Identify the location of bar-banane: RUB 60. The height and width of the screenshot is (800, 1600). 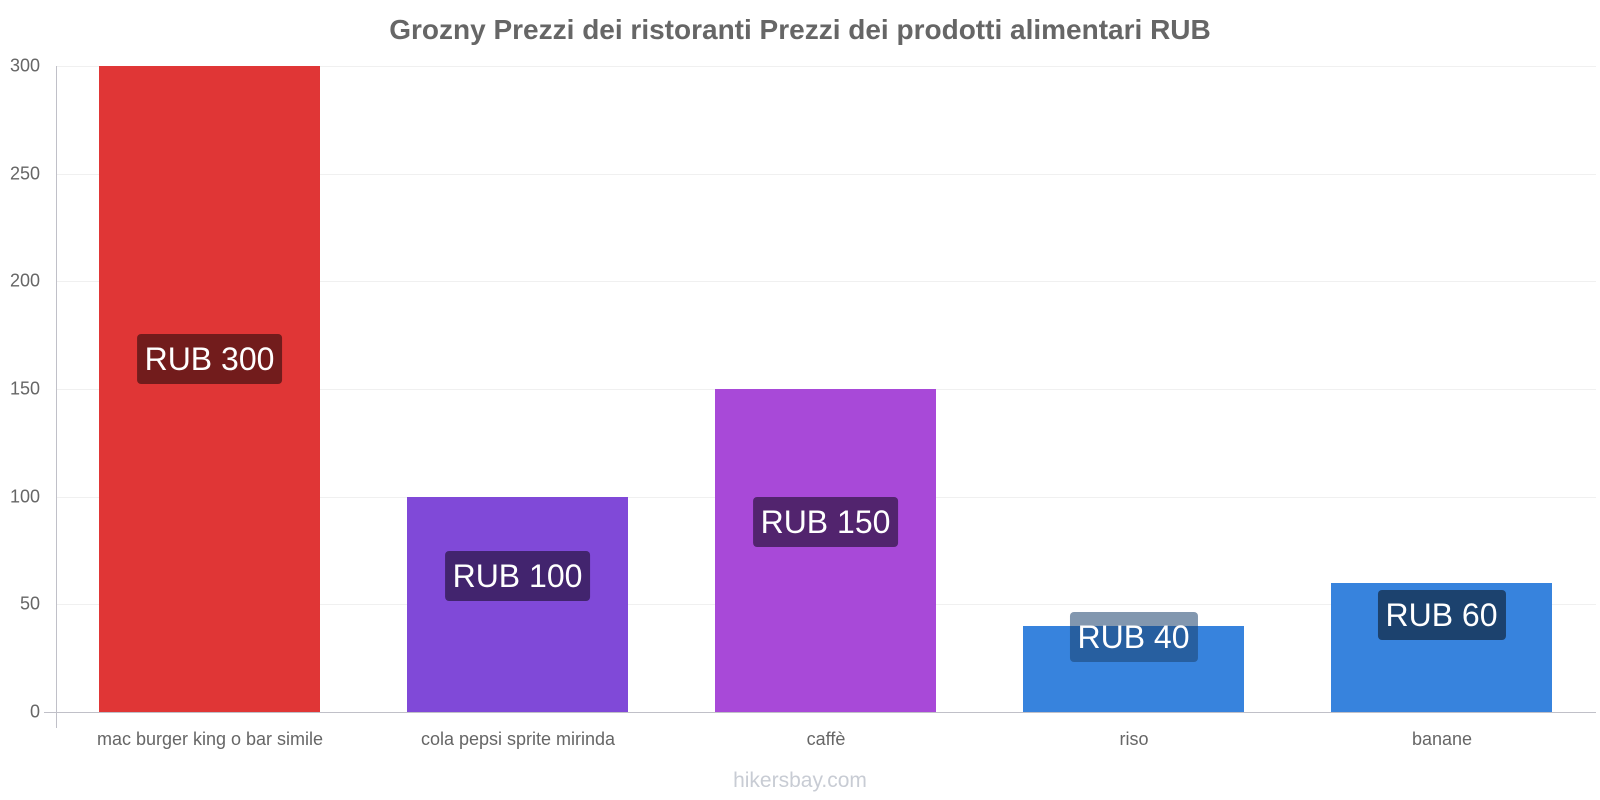
(1441, 647).